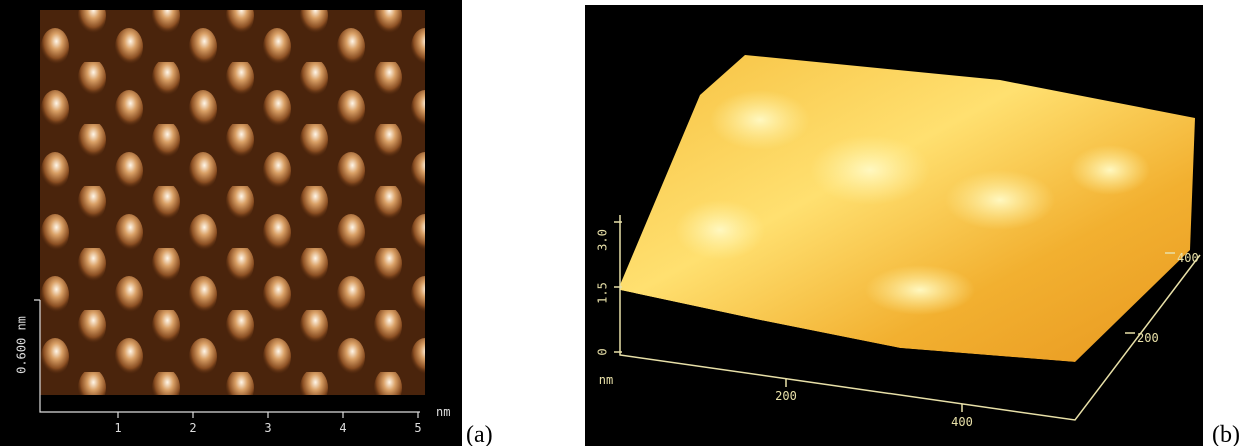 The height and width of the screenshot is (446, 1249). What do you see at coordinates (603, 240) in the screenshot?
I see `z-tick-label: 3.0` at bounding box center [603, 240].